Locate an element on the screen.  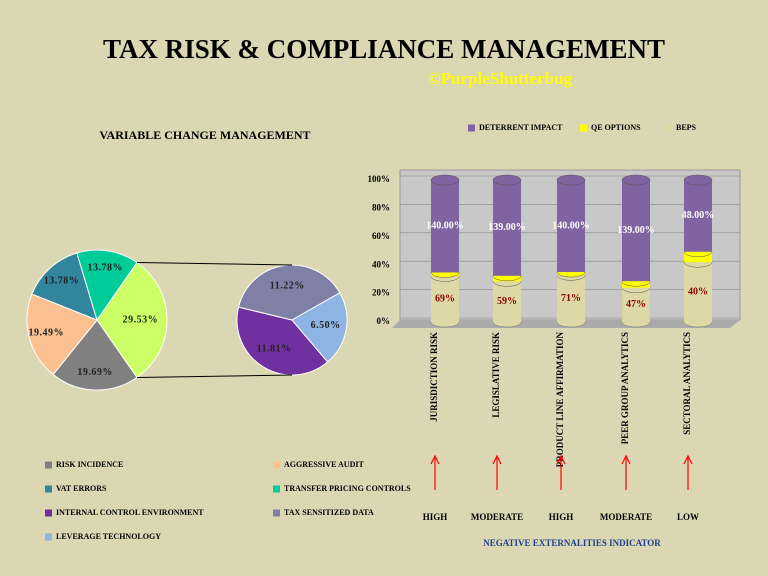
slide-subtitle: ©PurpleShutterbug is located at coordinates (500, 78).